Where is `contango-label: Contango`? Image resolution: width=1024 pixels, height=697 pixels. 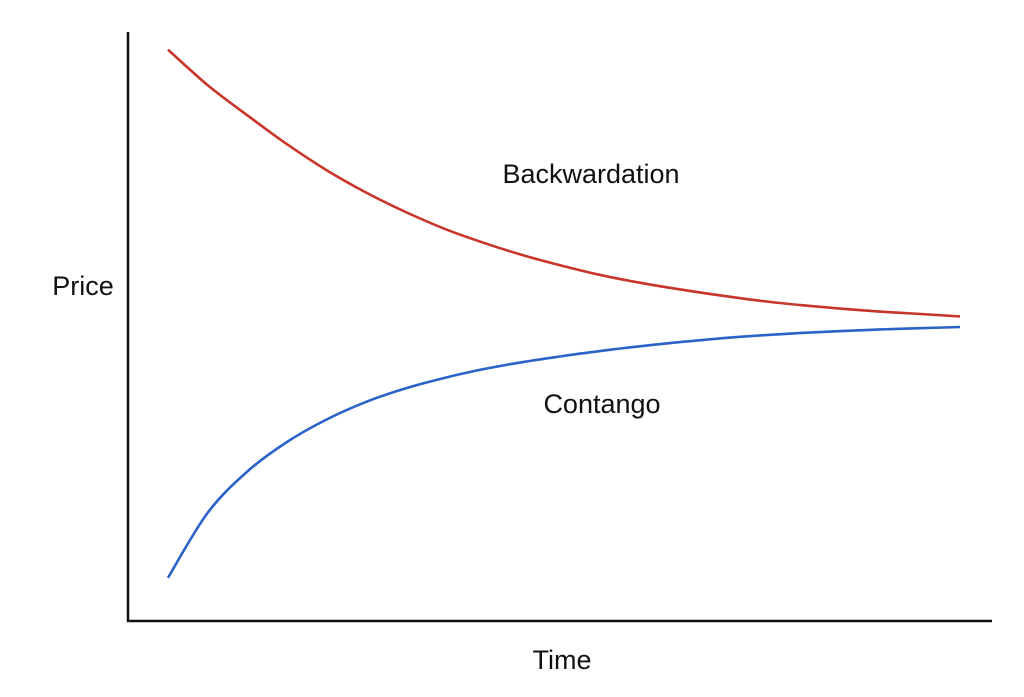 contango-label: Contango is located at coordinates (601, 404).